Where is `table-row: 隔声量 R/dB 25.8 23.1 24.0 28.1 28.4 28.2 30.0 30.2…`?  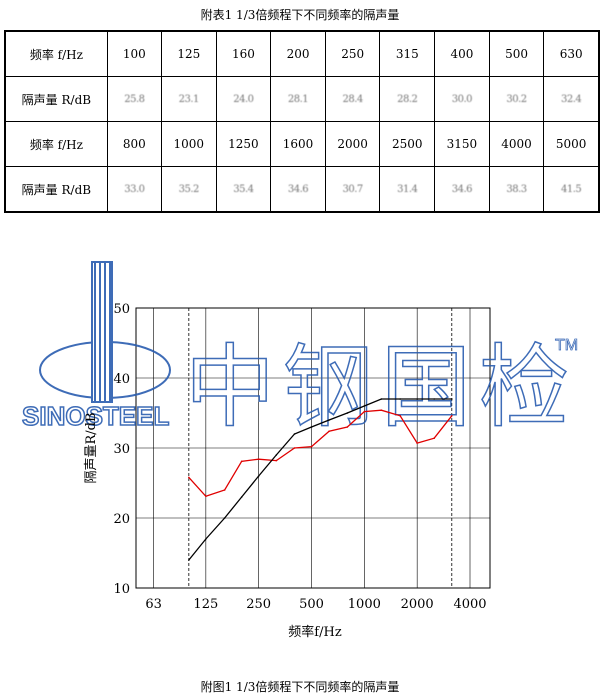 table-row: 隔声量 R/dB 25.8 23.1 24.0 28.1 28.4 28.2 30.0 30.2… is located at coordinates (302, 99).